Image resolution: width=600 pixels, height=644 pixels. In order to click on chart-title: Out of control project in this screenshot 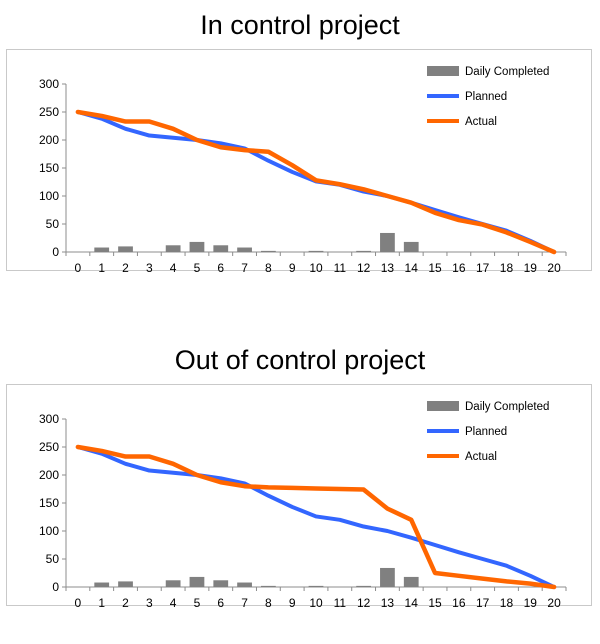, I will do `click(300, 360)`.